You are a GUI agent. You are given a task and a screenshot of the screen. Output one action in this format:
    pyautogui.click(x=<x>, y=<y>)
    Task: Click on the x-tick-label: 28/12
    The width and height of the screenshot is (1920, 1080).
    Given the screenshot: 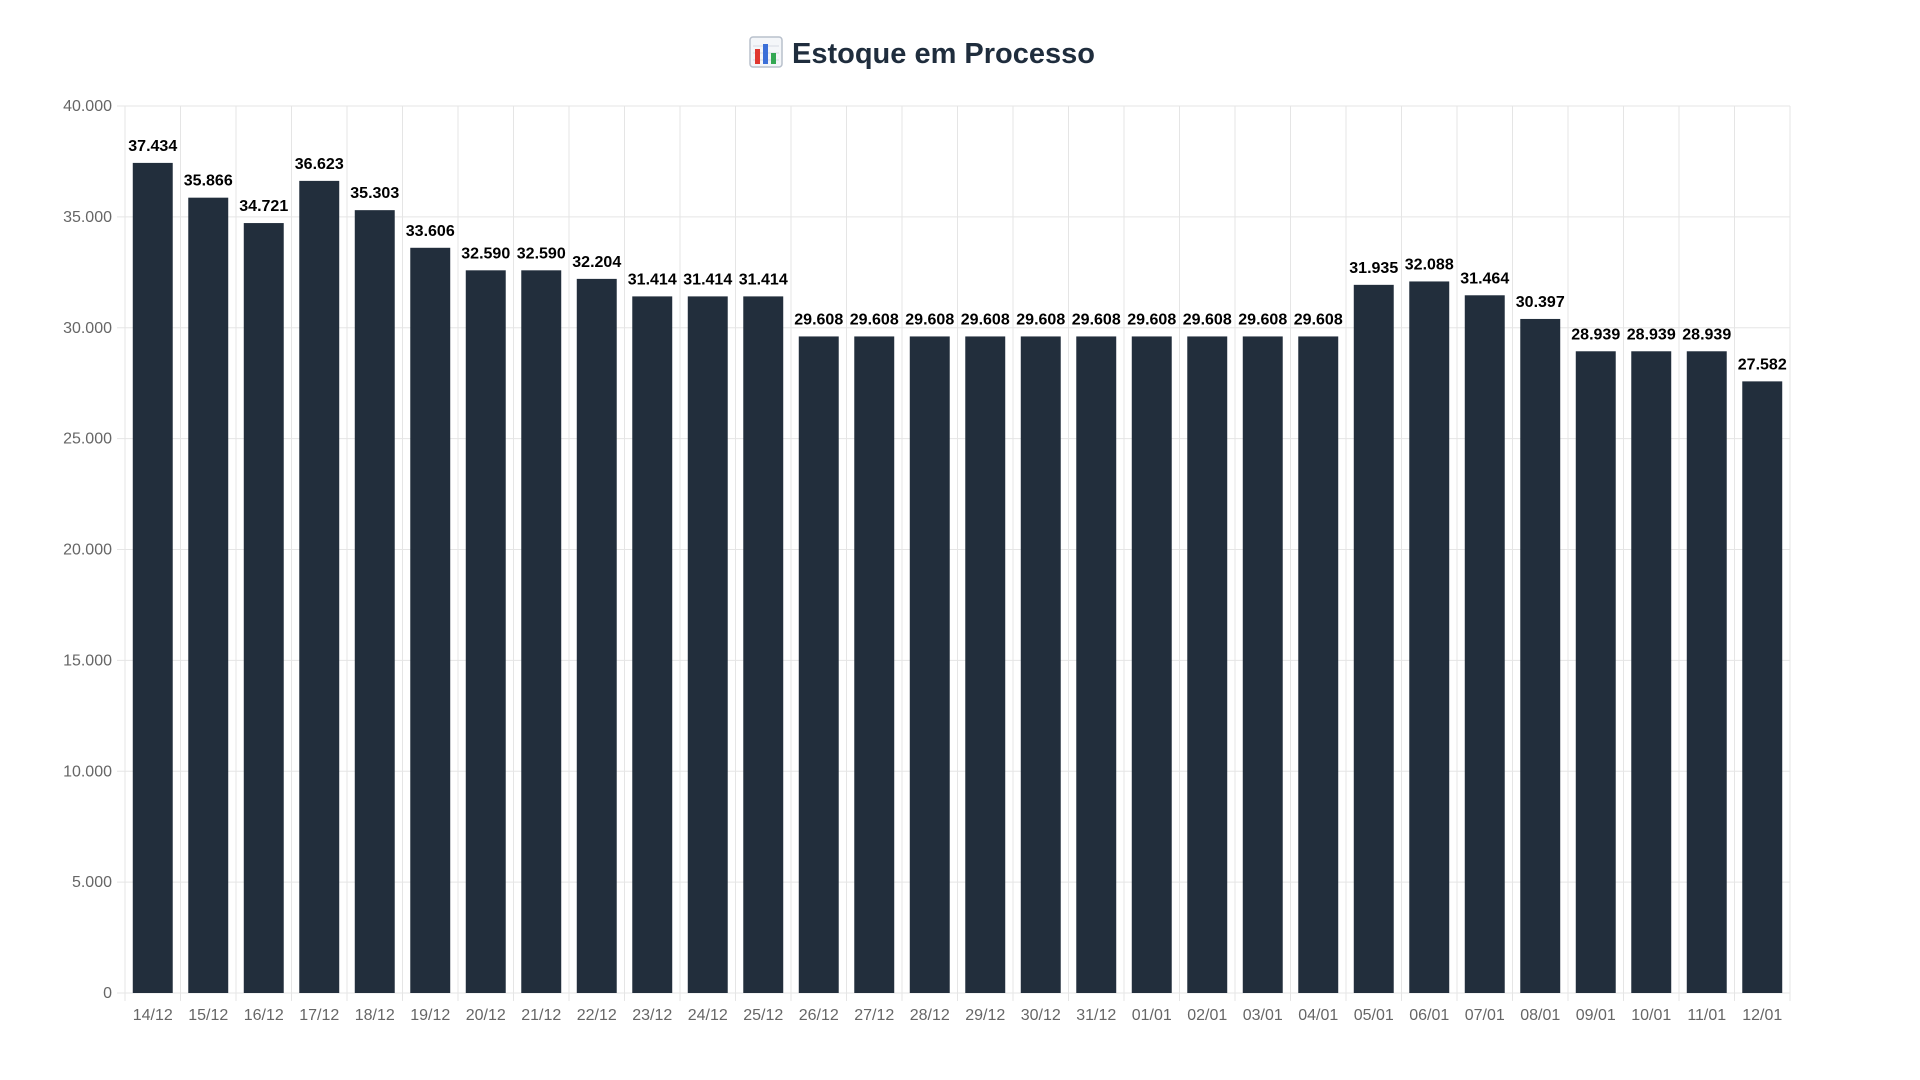 What is the action you would take?
    pyautogui.click(x=930, y=1015)
    